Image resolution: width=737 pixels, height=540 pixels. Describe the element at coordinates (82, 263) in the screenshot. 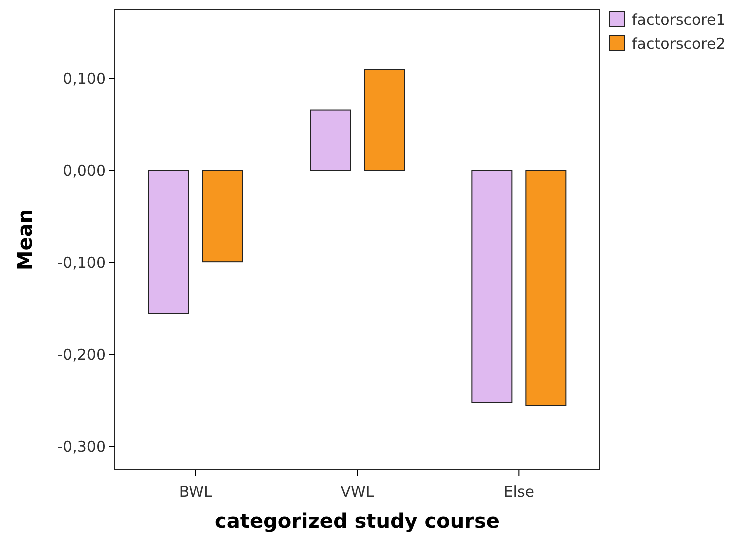

I see `y-tick-label: -0,100` at that location.